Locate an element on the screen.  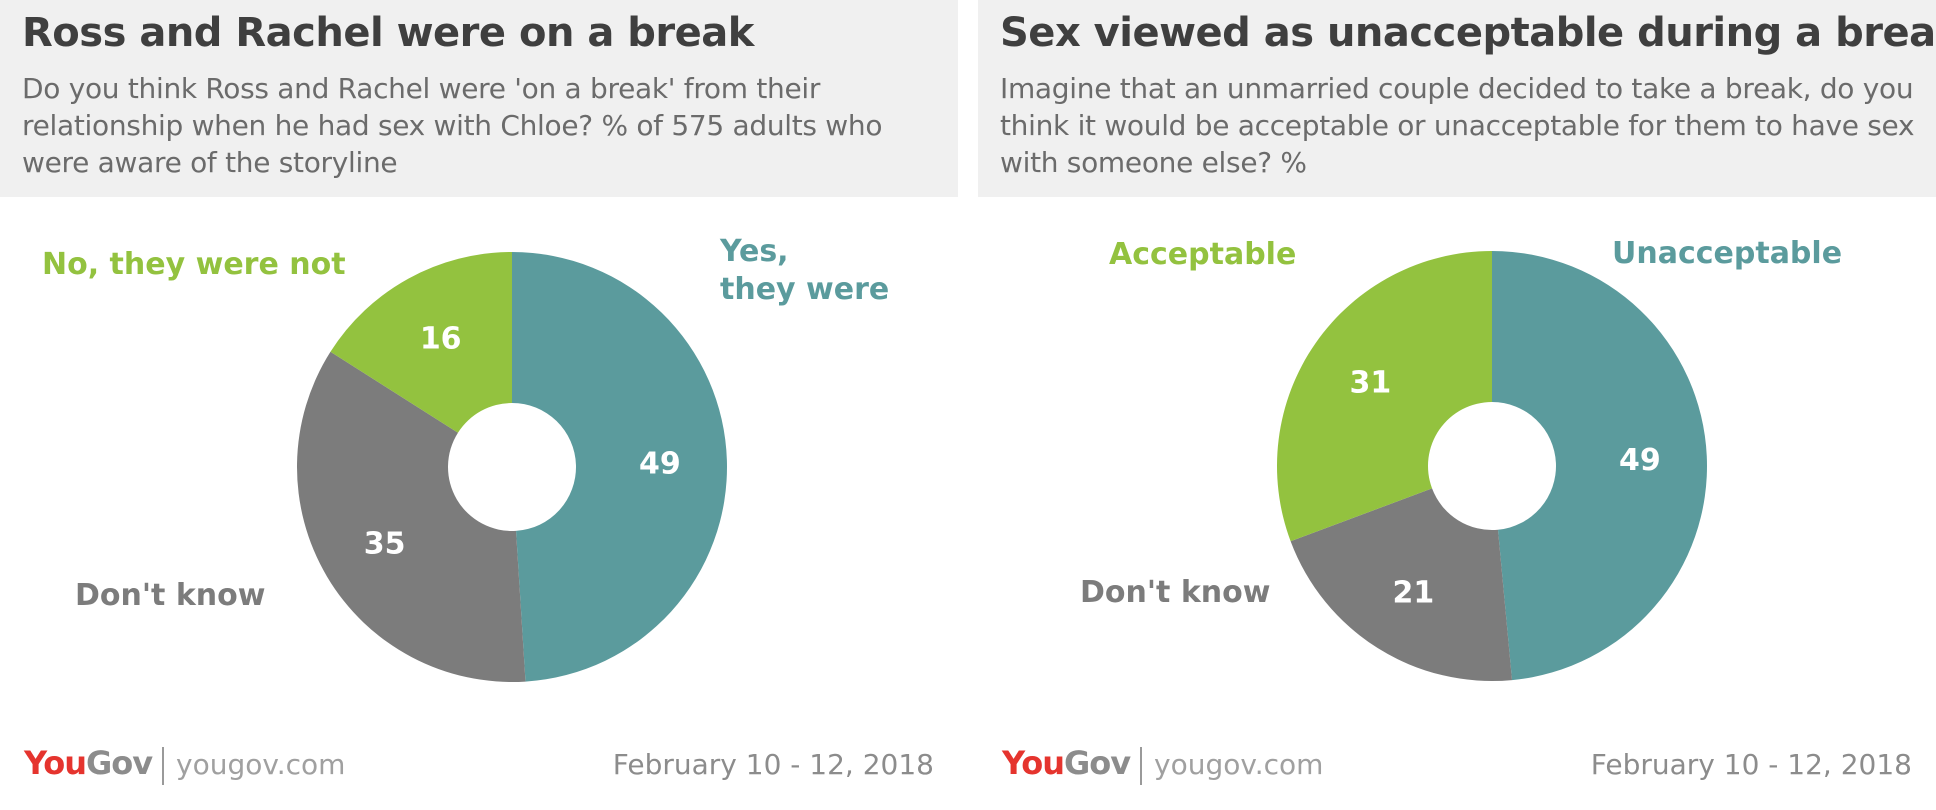
slice-value-label: 35 is located at coordinates (385, 543).